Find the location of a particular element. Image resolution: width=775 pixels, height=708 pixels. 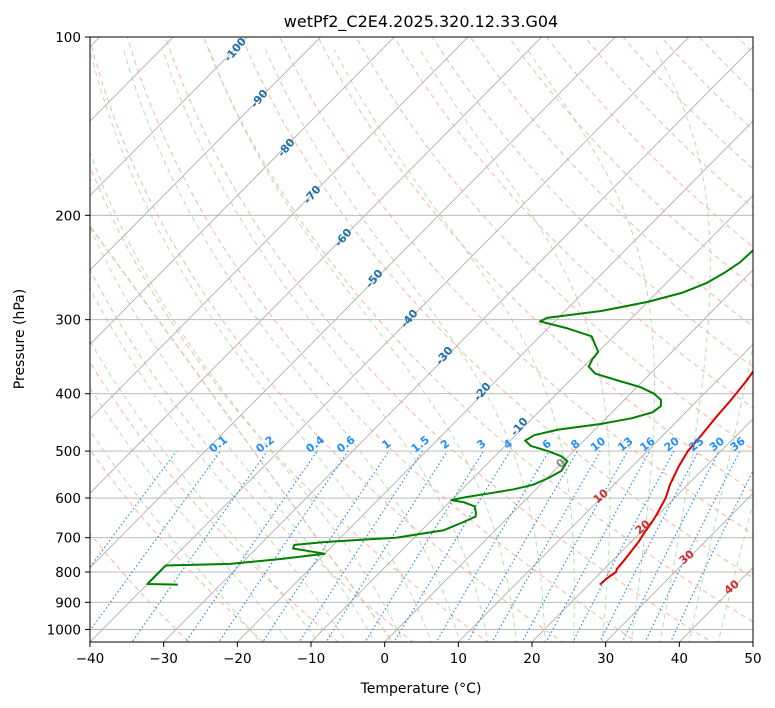

x-tick-label: 0 is located at coordinates (384, 659).